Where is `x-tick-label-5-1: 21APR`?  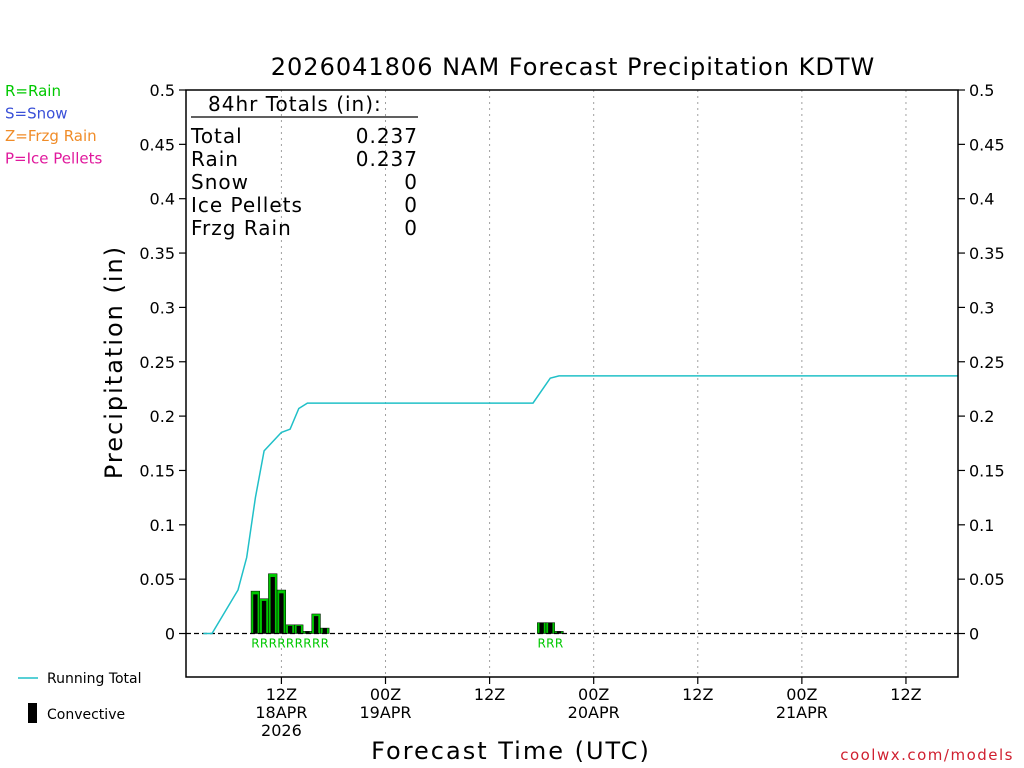 x-tick-label-5-1: 21APR is located at coordinates (802, 712).